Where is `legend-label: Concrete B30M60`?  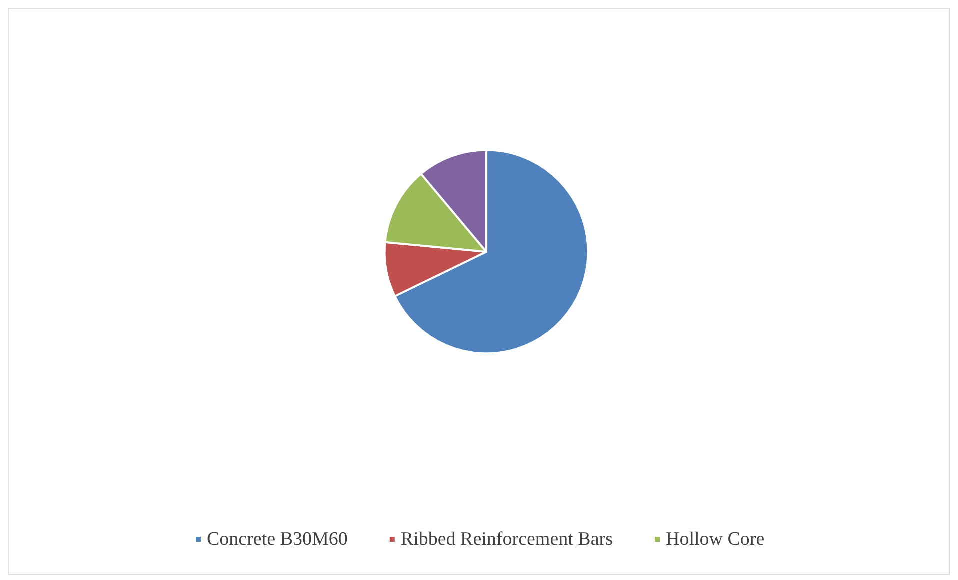
legend-label: Concrete B30M60 is located at coordinates (277, 539).